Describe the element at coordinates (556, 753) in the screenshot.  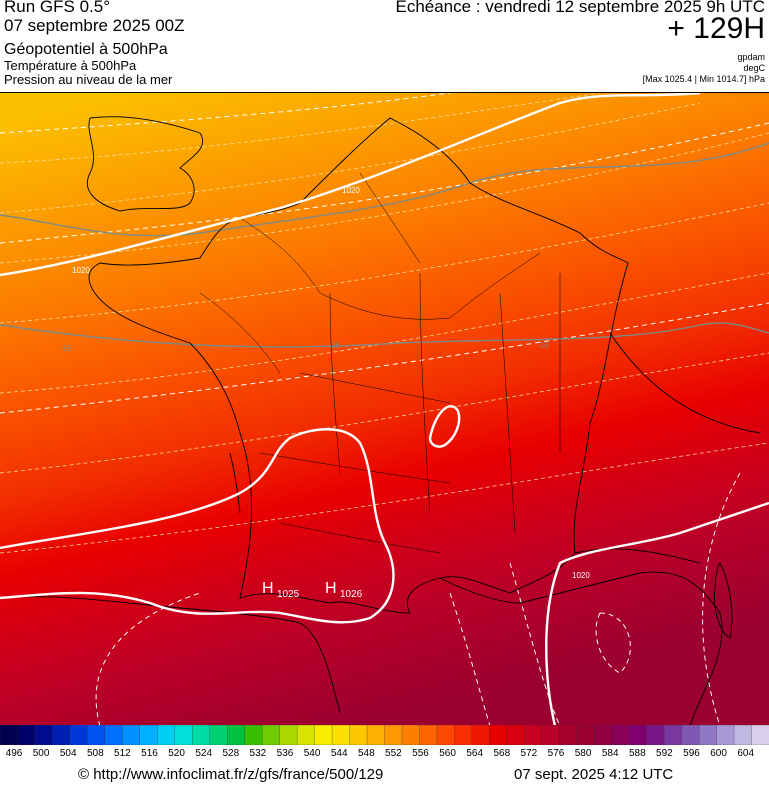
I see `colorbar-tick-label: 576` at that location.